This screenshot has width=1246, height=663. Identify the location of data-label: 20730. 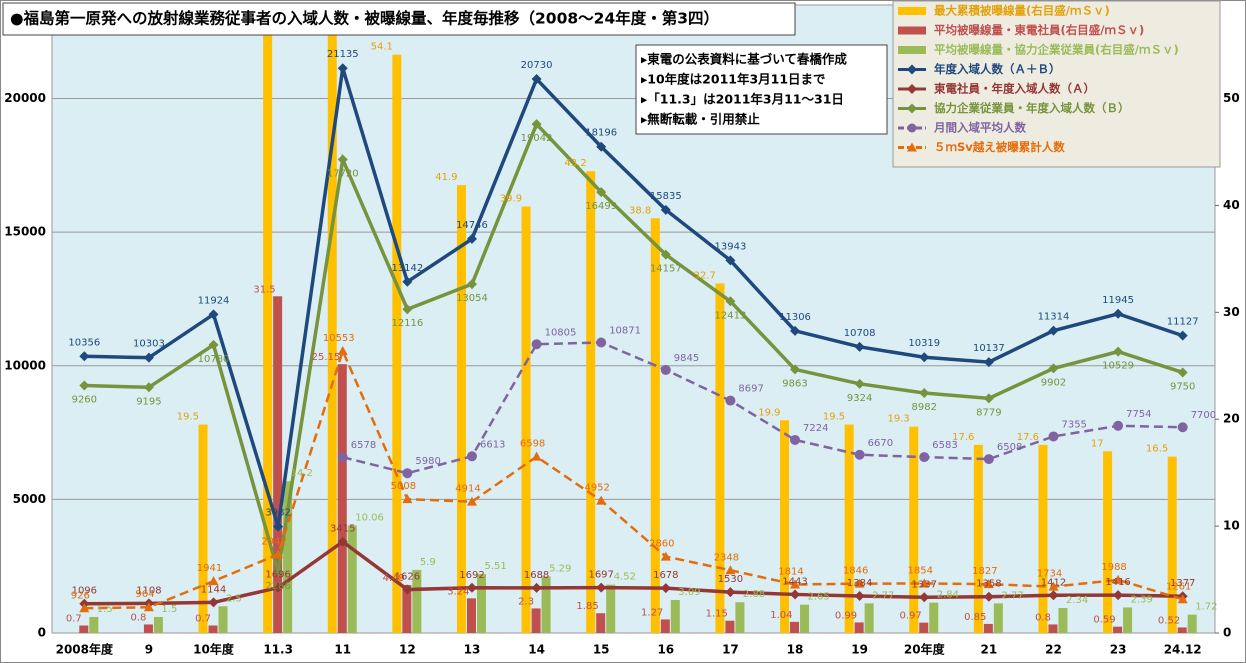
(537, 65).